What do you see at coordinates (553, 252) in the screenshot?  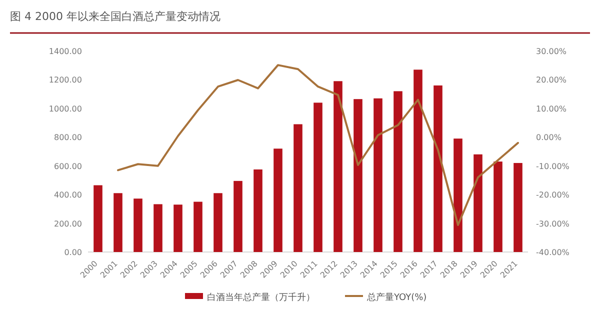 I see `y2-tick-label: -40.00%` at bounding box center [553, 252].